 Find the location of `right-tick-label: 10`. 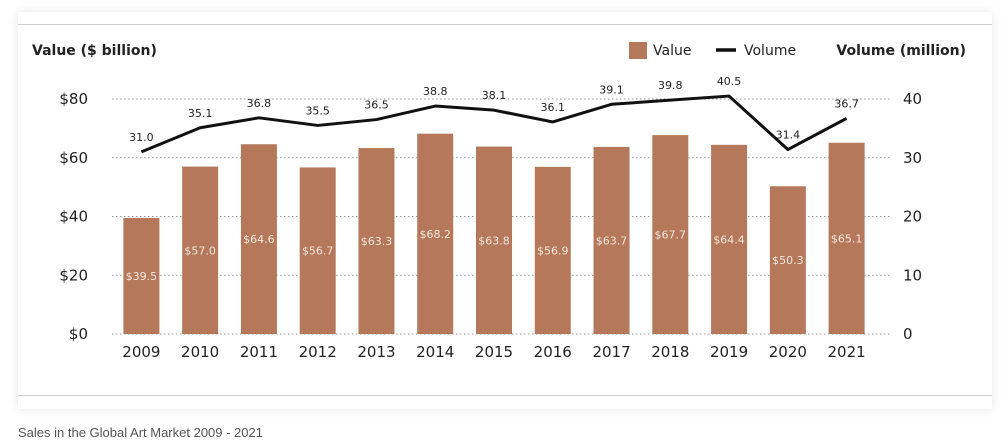

right-tick-label: 10 is located at coordinates (912, 275).